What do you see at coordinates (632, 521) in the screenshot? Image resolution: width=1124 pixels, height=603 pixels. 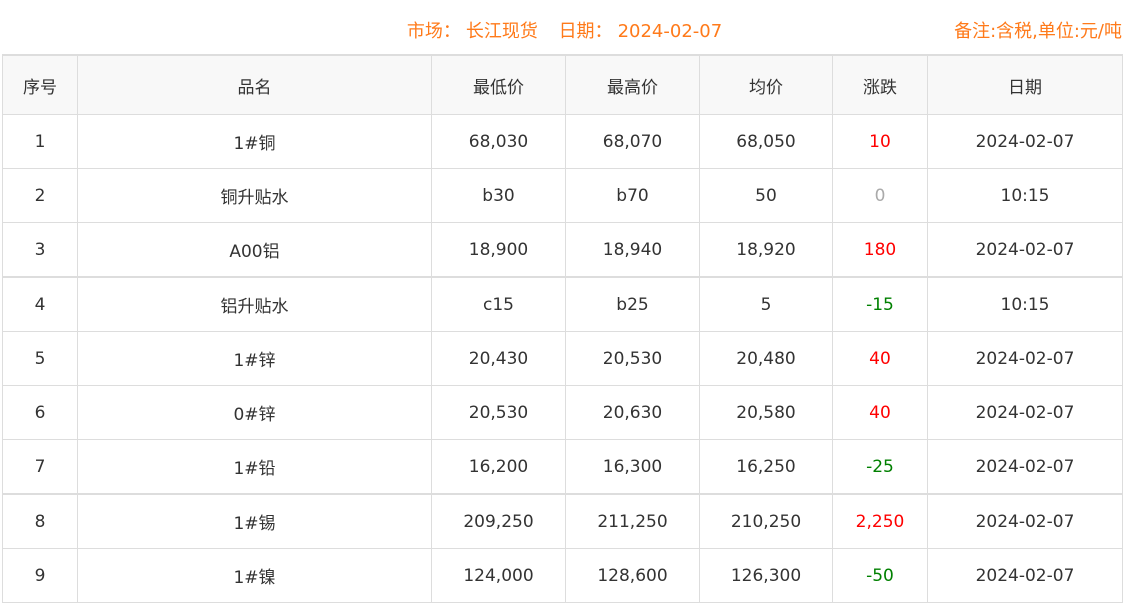 I see `col-high-cell: 211,250` at bounding box center [632, 521].